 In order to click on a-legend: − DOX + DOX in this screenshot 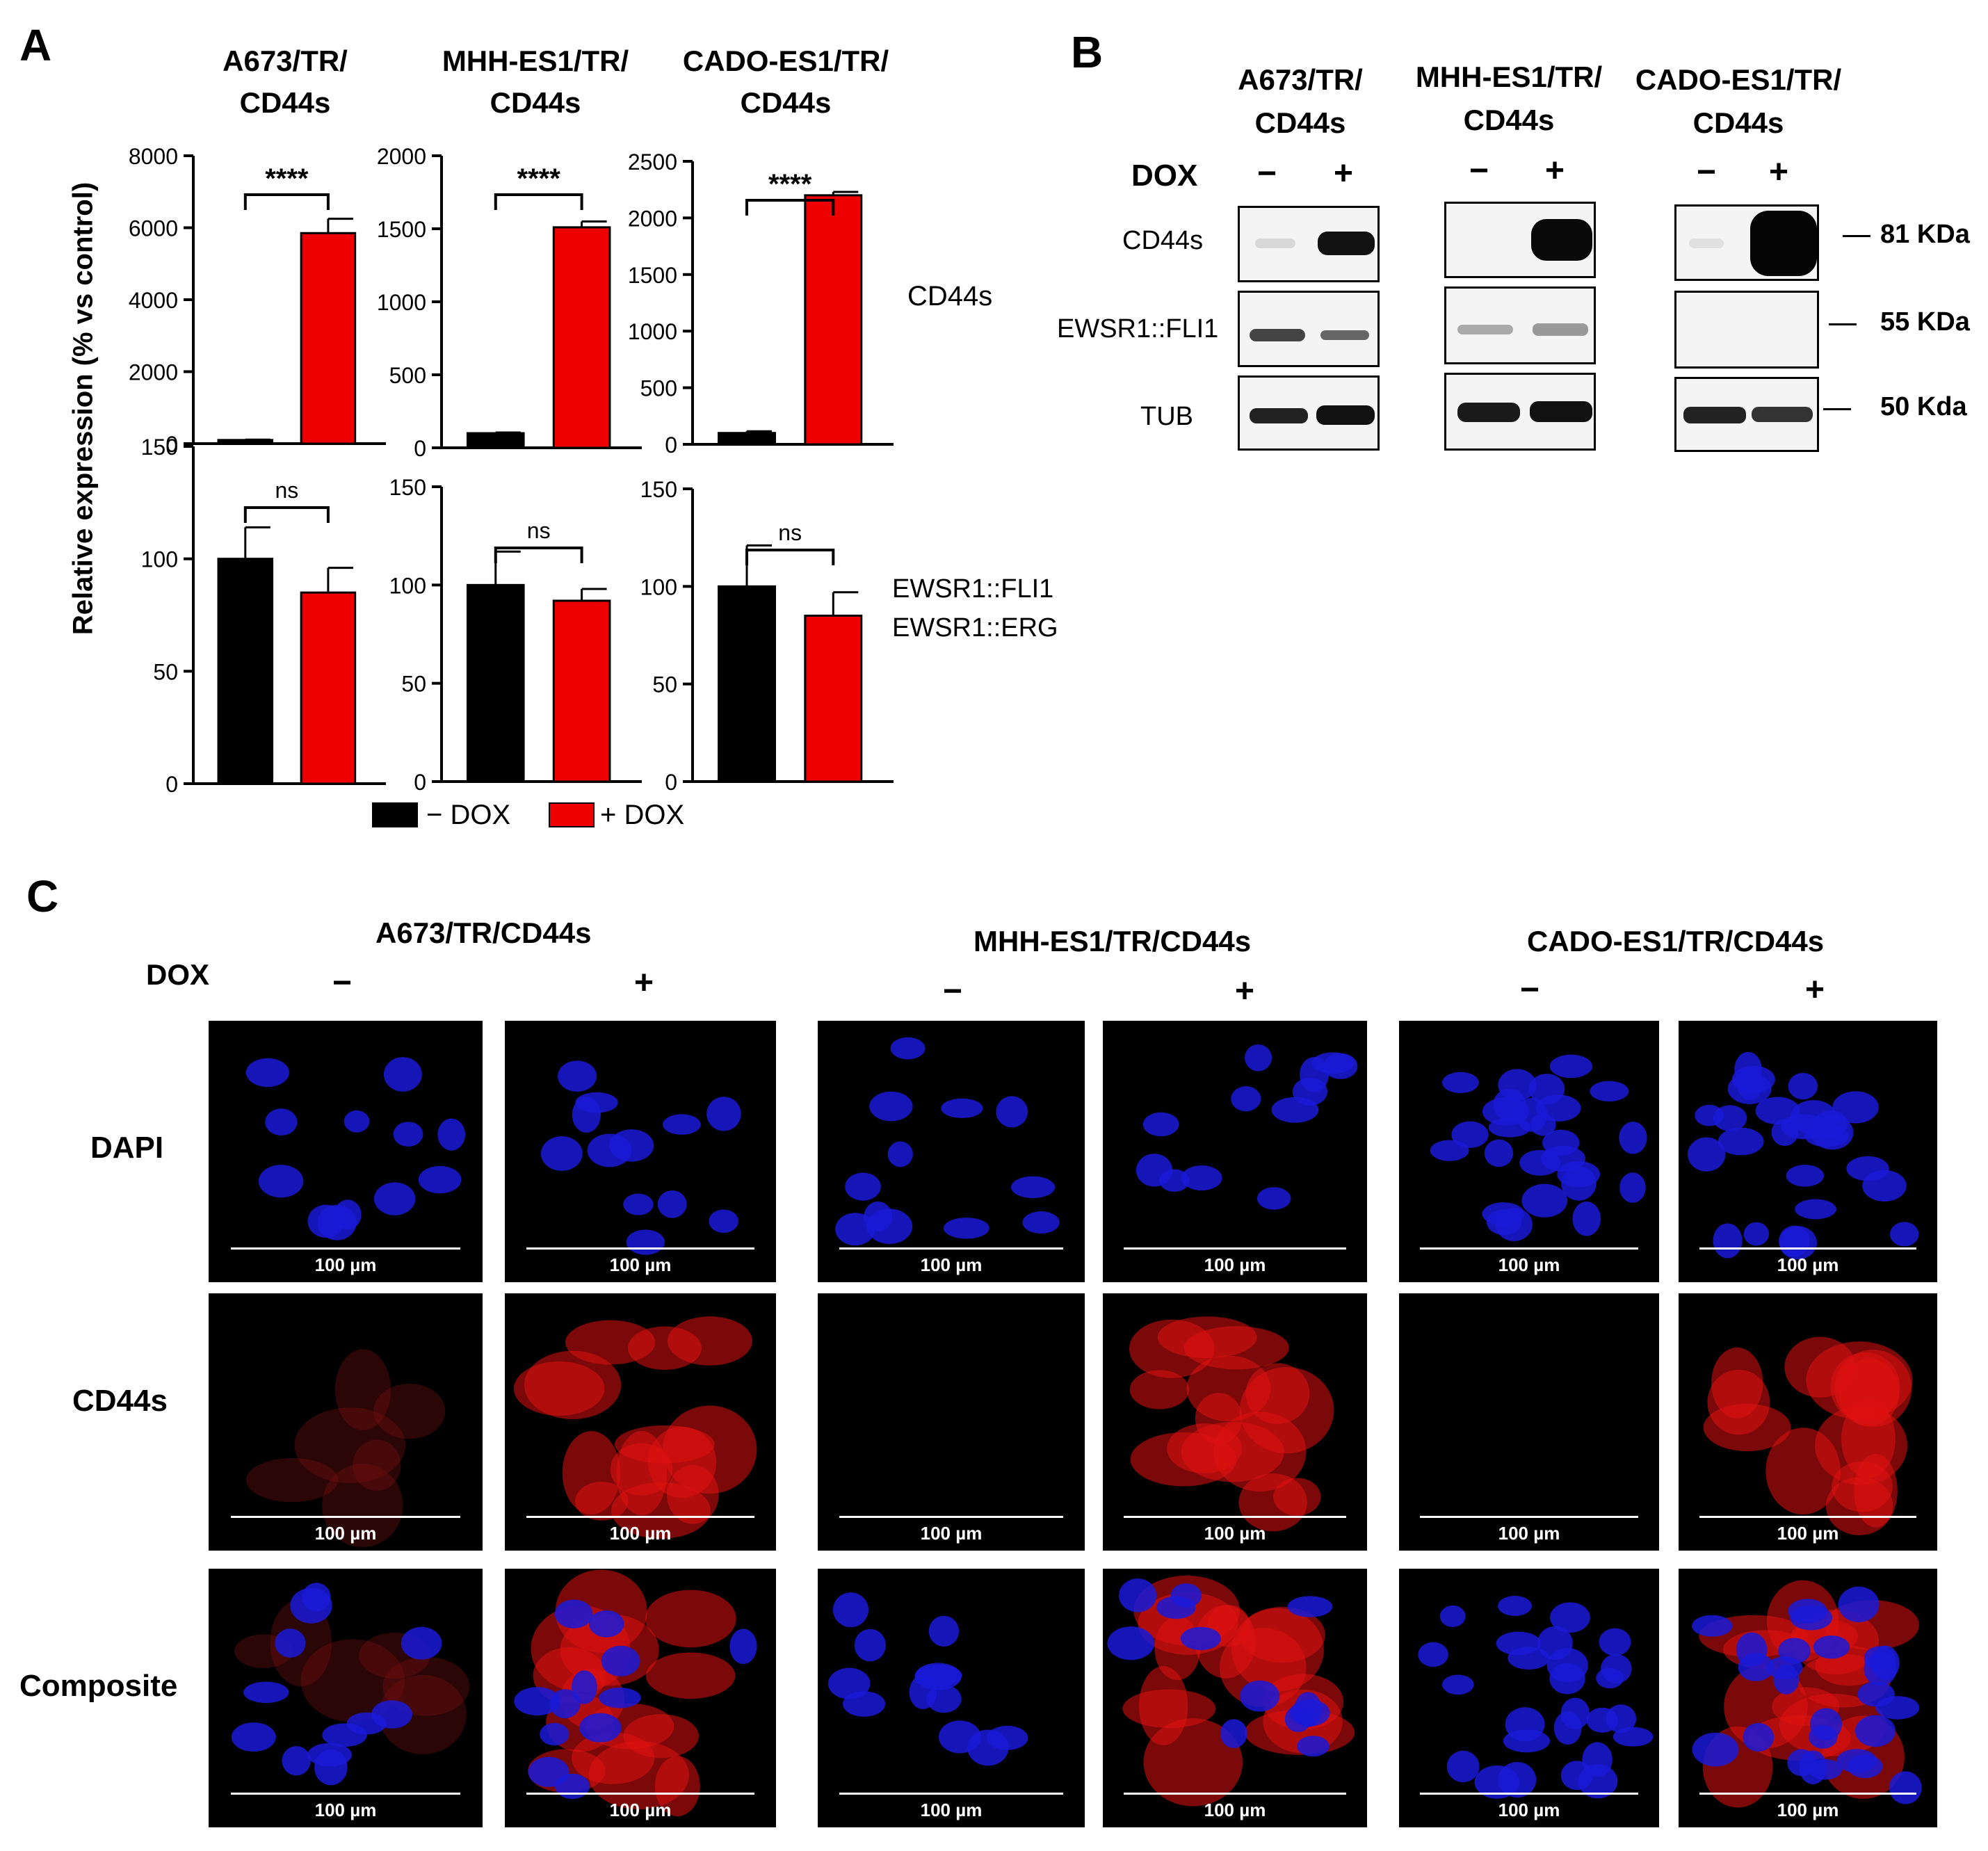, I will do `click(539, 816)`.